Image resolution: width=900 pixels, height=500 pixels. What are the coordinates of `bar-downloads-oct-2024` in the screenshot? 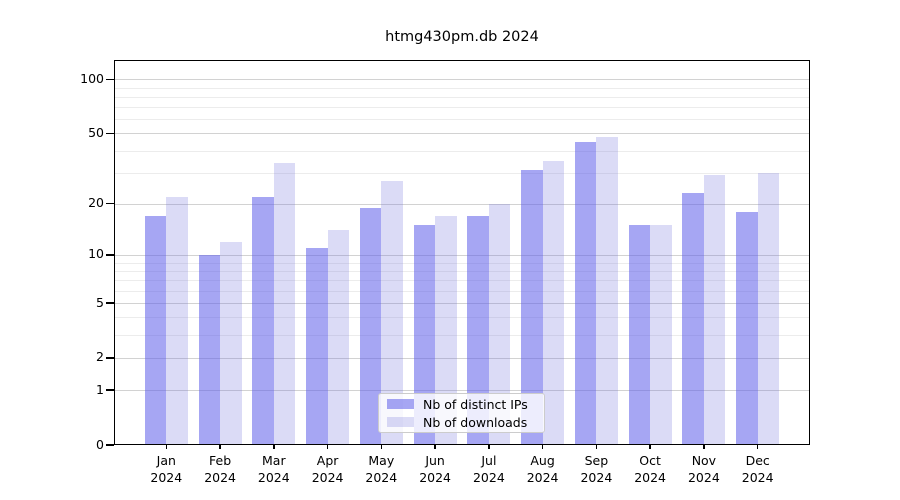 It's located at (661, 335).